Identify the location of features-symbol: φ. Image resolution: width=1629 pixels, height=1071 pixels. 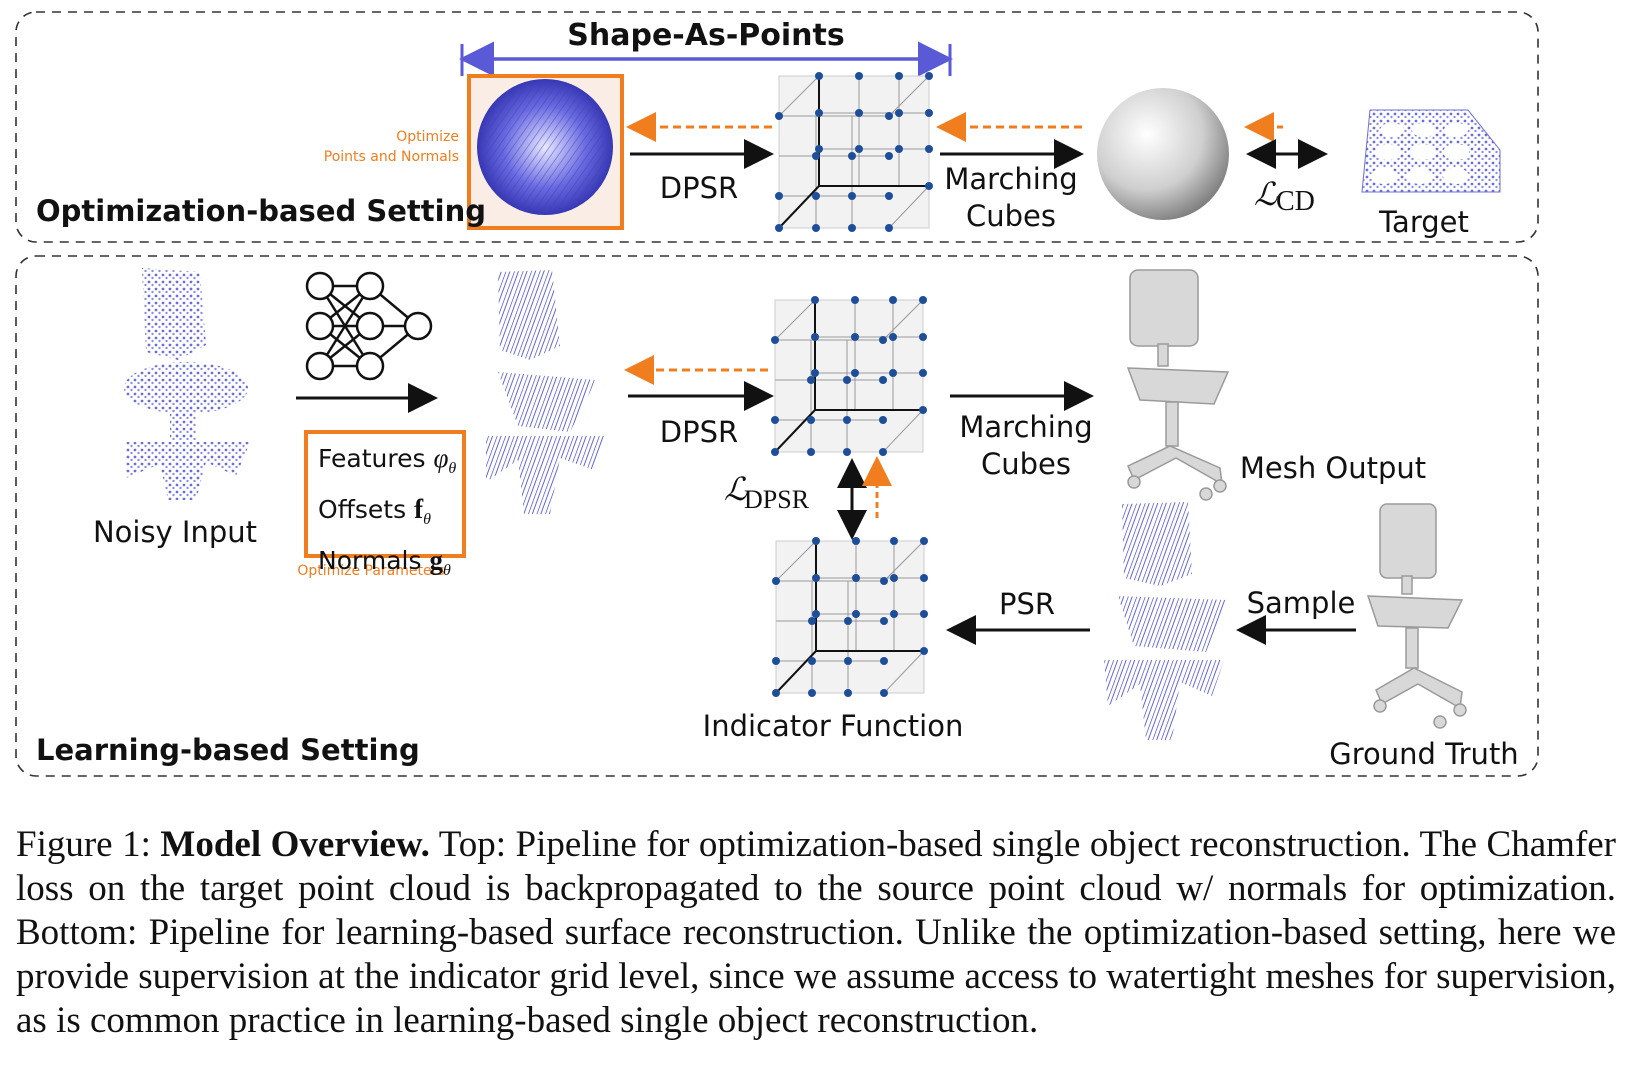
(441, 458).